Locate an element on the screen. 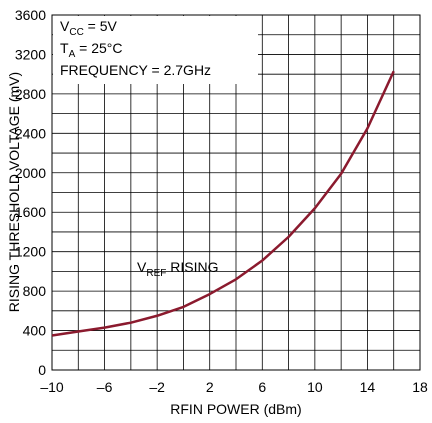 This screenshot has width=432, height=423. annotation-text: = 25°C is located at coordinates (98, 48).